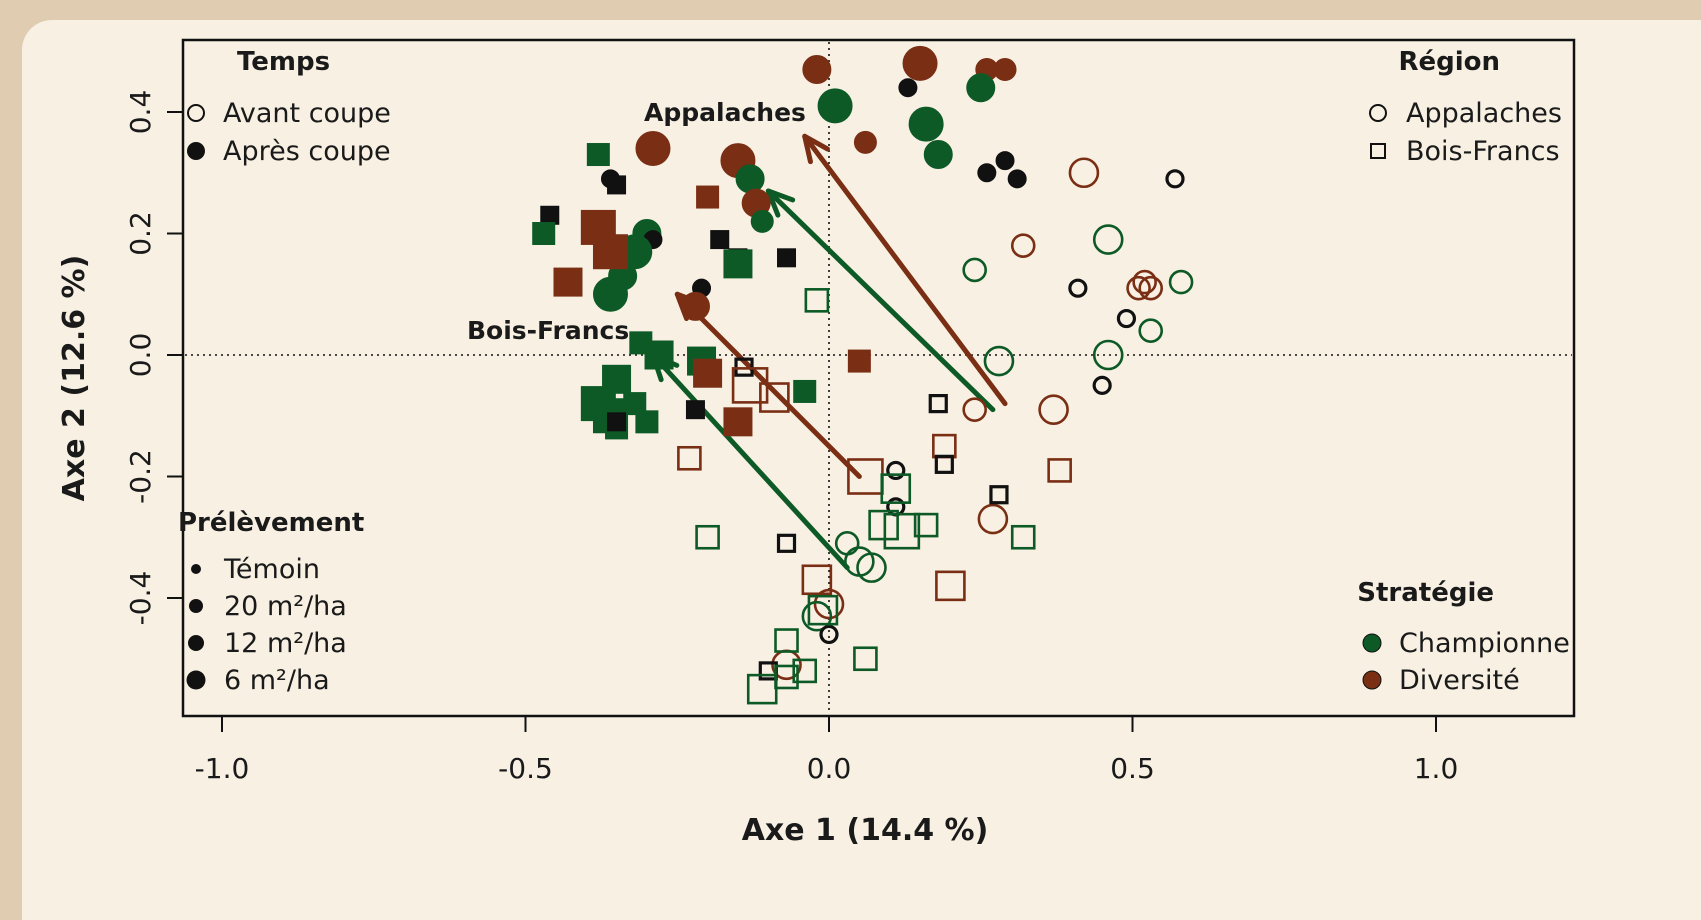 Image resolution: width=1701 pixels, height=920 pixels. I want to click on y-axis-label: Axe 2 (12.6 %), so click(74, 378).